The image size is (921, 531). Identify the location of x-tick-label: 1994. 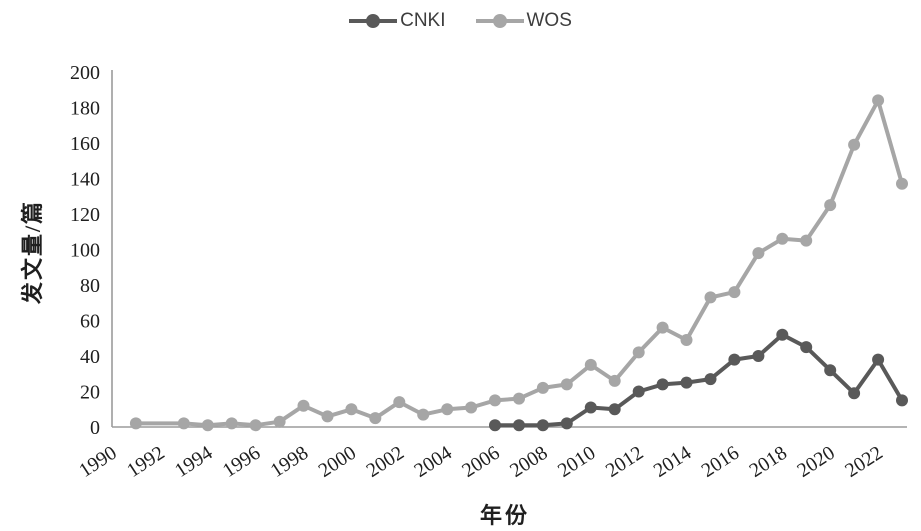
(194, 462).